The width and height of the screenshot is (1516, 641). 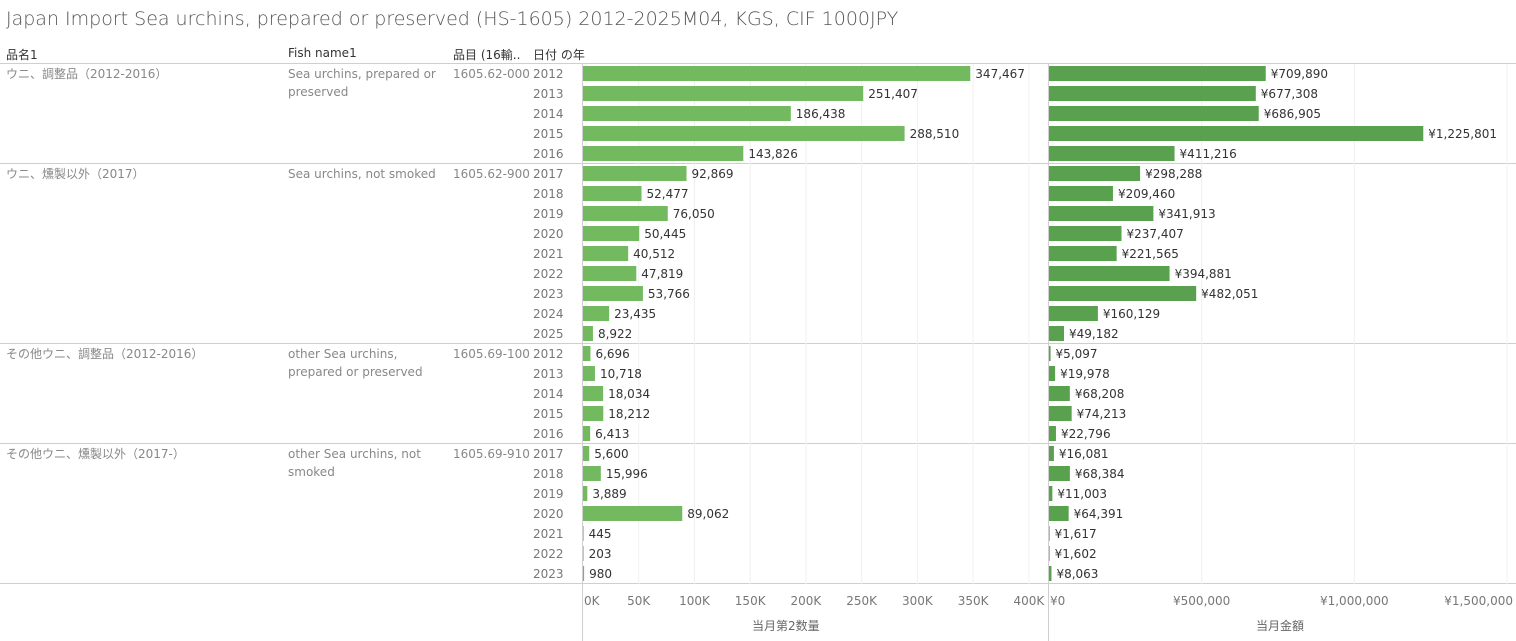 I want to click on quantity-data-label: 18,034, so click(x=629, y=394).